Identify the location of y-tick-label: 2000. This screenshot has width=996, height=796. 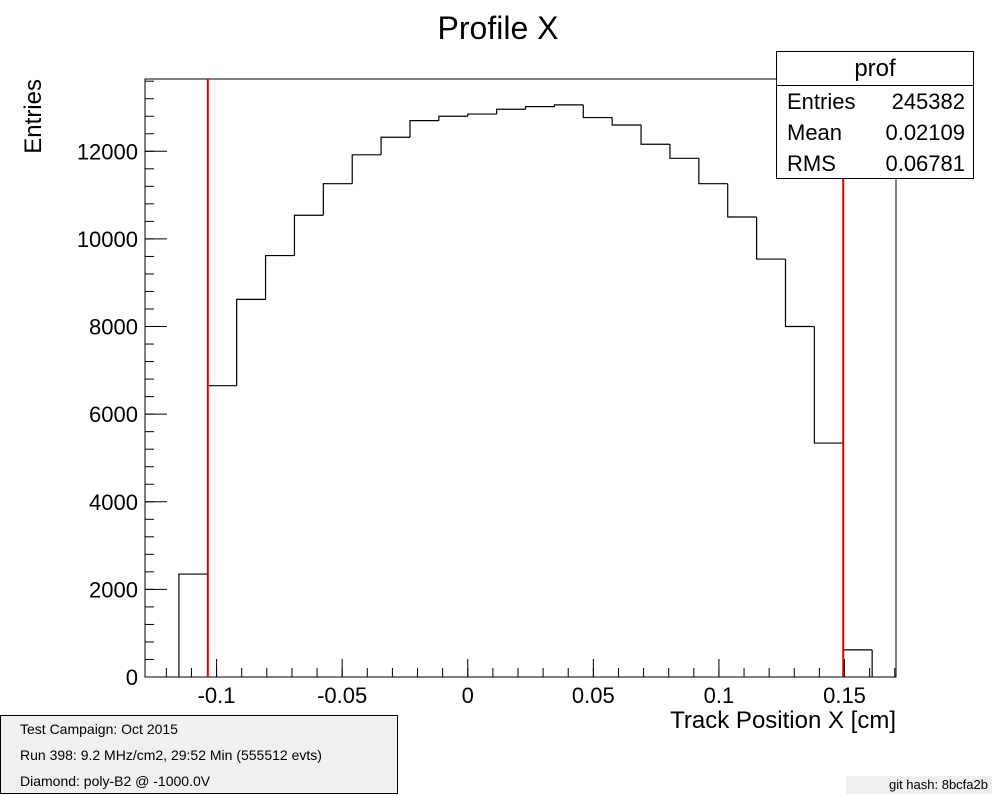
(113, 589).